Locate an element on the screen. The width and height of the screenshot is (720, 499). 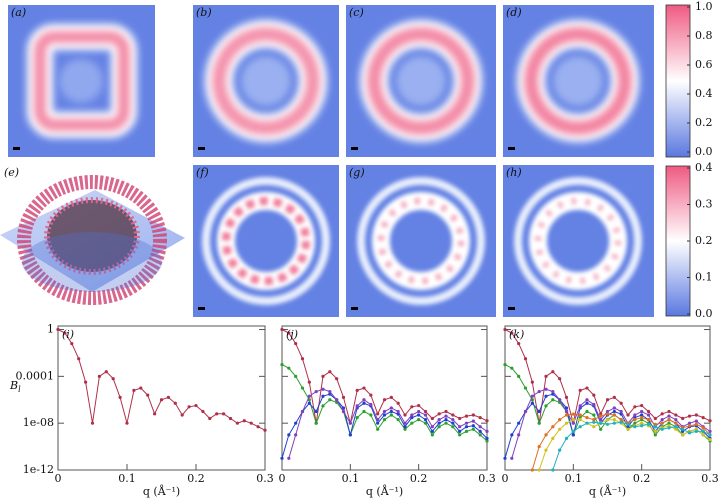
colorbar-tick-label: 0.1 is located at coordinates (704, 277).